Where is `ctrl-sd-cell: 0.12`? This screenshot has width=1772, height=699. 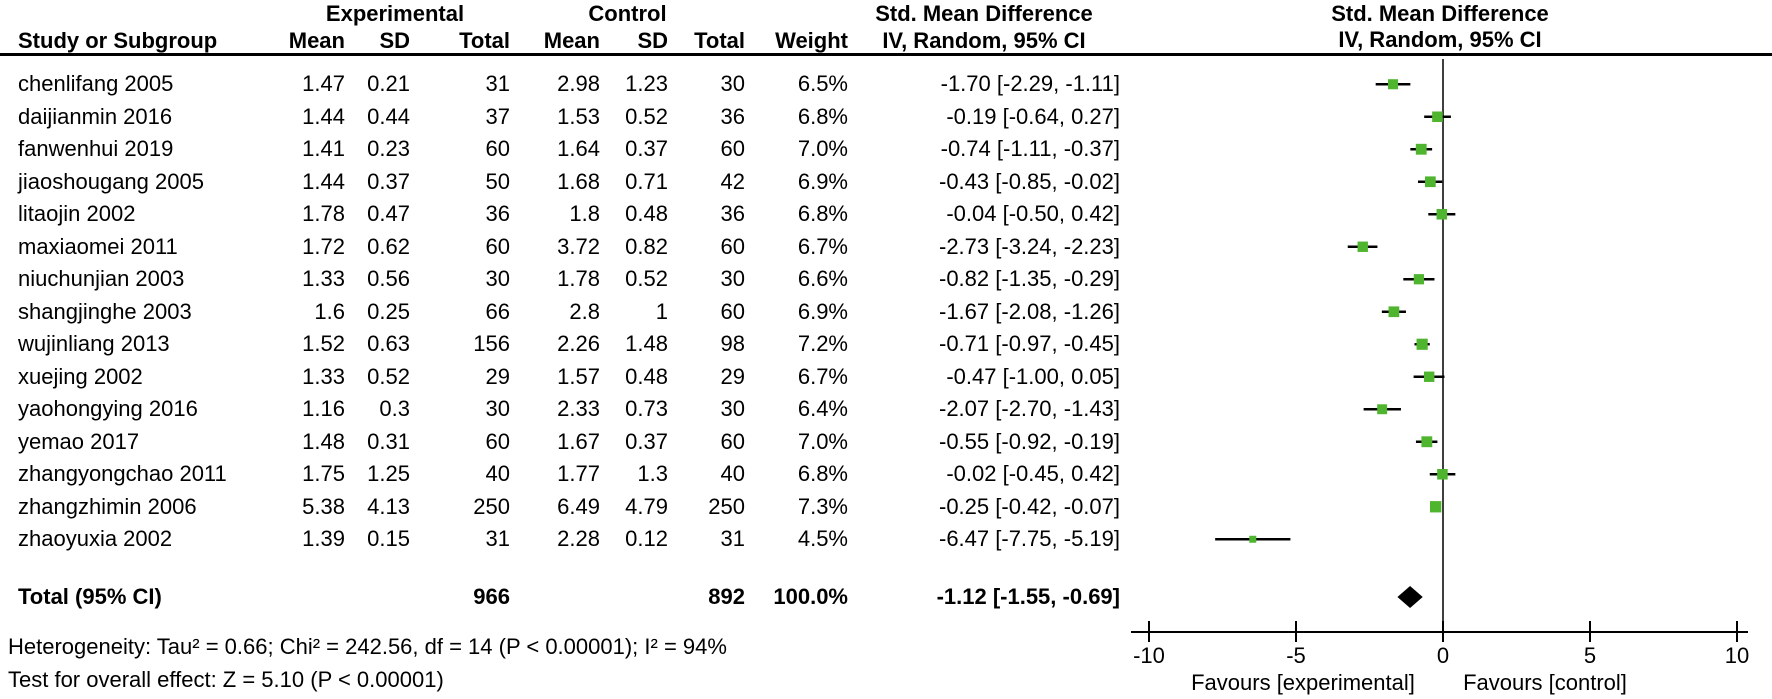 ctrl-sd-cell: 0.12 is located at coordinates (646, 538).